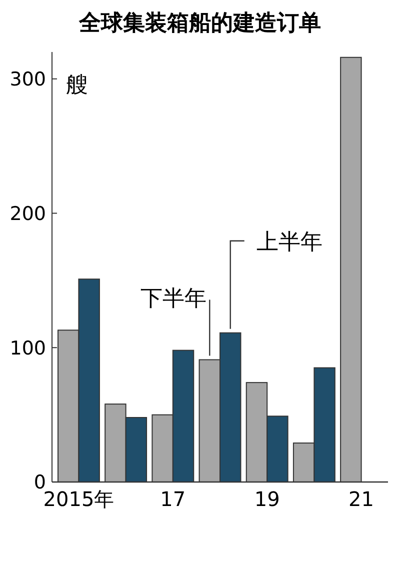  What do you see at coordinates (40, 483) in the screenshot?
I see `y-tick-label: 0` at bounding box center [40, 483].